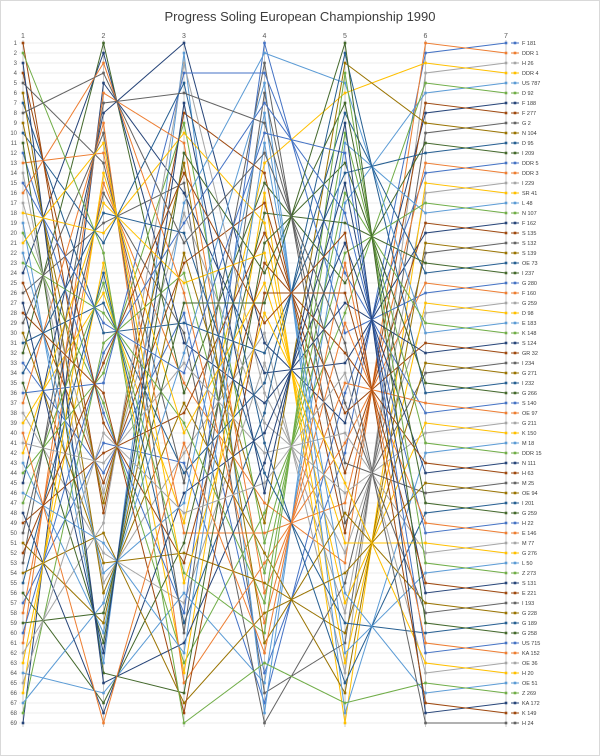  I want to click on rank-axis-label: 7, so click(16, 104).